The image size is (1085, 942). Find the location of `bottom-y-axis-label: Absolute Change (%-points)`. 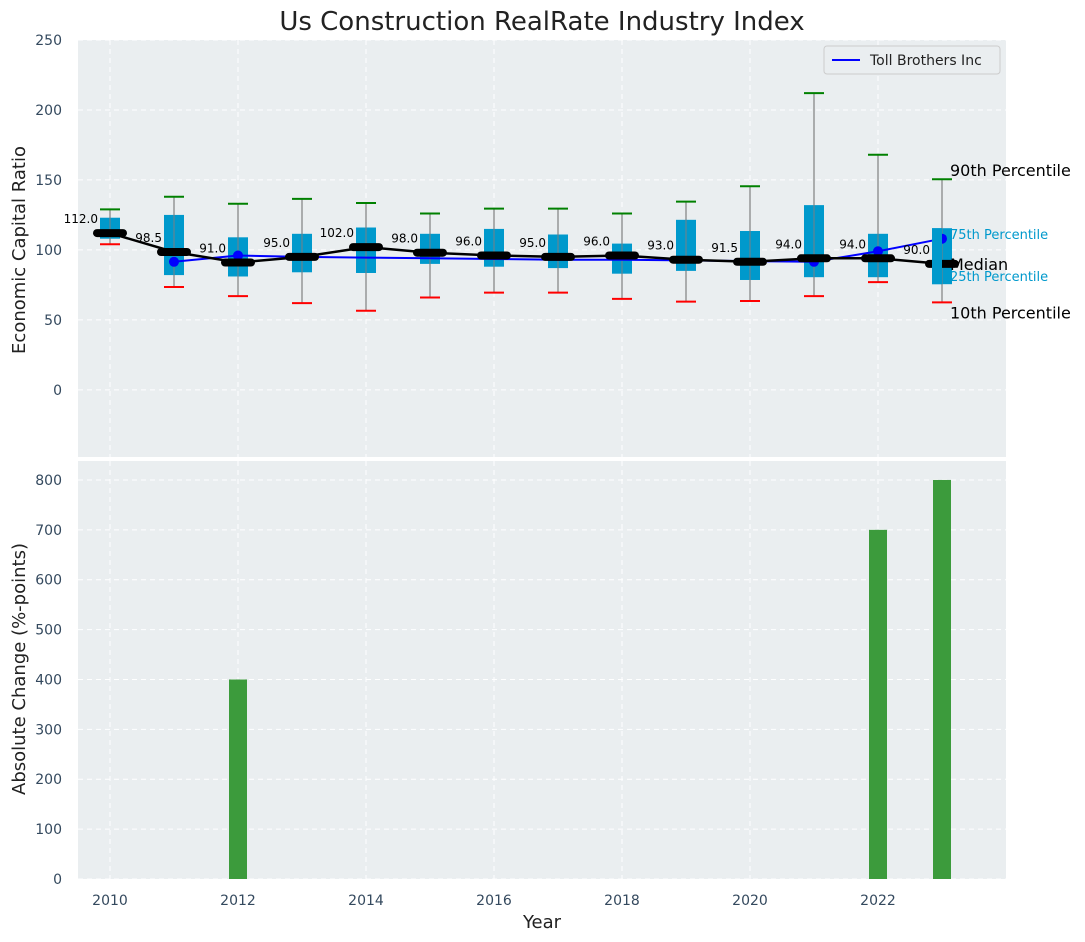

bottom-y-axis-label: Absolute Change (%-points) is located at coordinates (19, 669).